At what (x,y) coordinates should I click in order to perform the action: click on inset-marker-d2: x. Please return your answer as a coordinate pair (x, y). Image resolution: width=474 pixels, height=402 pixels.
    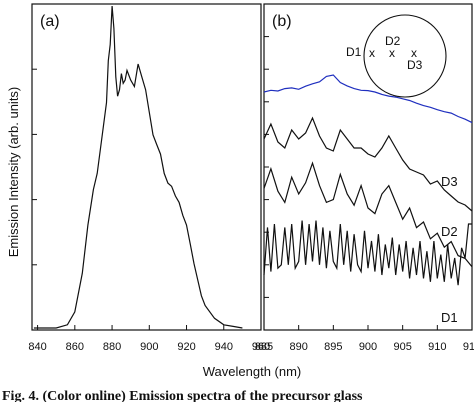
    Looking at the image, I should click on (392, 53).